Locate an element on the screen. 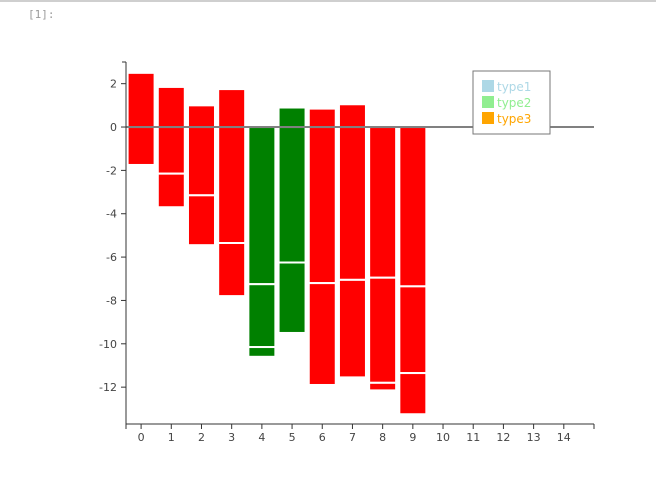 This screenshot has height=485, width=656. y-tick-label: 0 is located at coordinates (113, 127).